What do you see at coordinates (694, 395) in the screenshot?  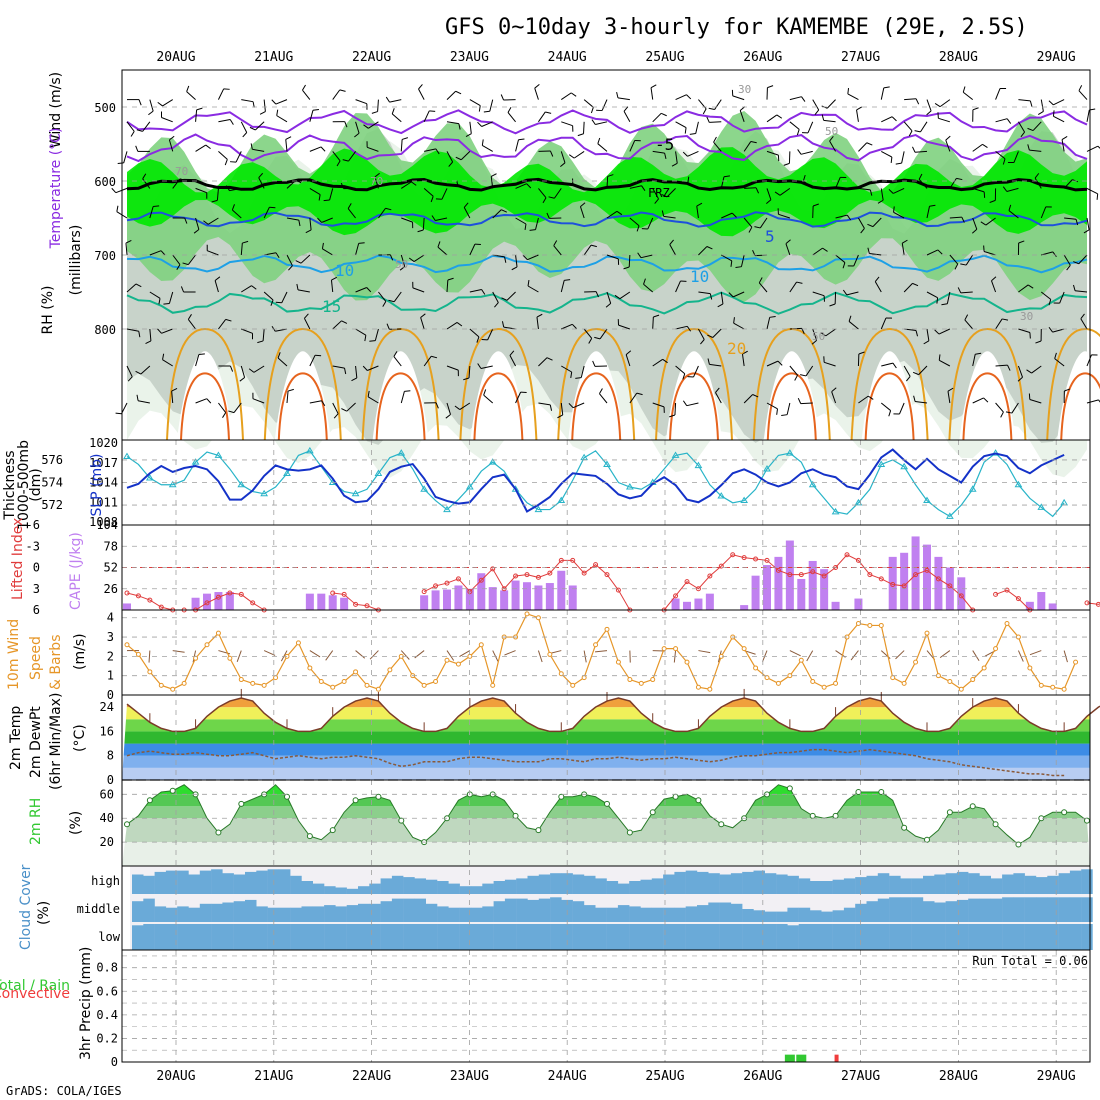 I see `rh-dry-plume` at bounding box center [694, 395].